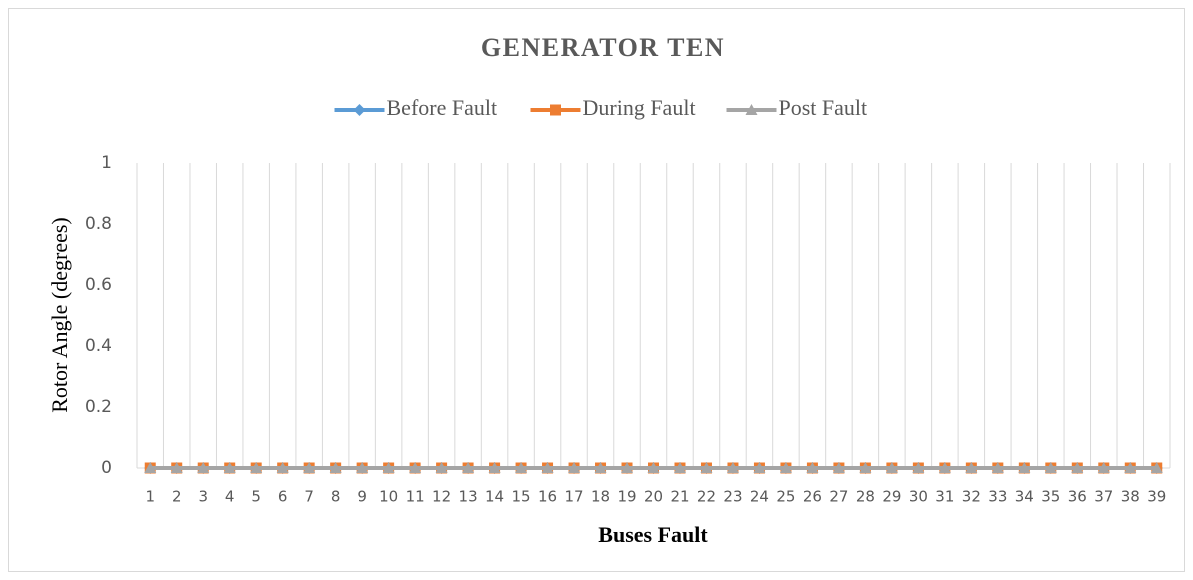 The width and height of the screenshot is (1193, 580). What do you see at coordinates (98, 285) in the screenshot?
I see `y-tick-label: 0.6` at bounding box center [98, 285].